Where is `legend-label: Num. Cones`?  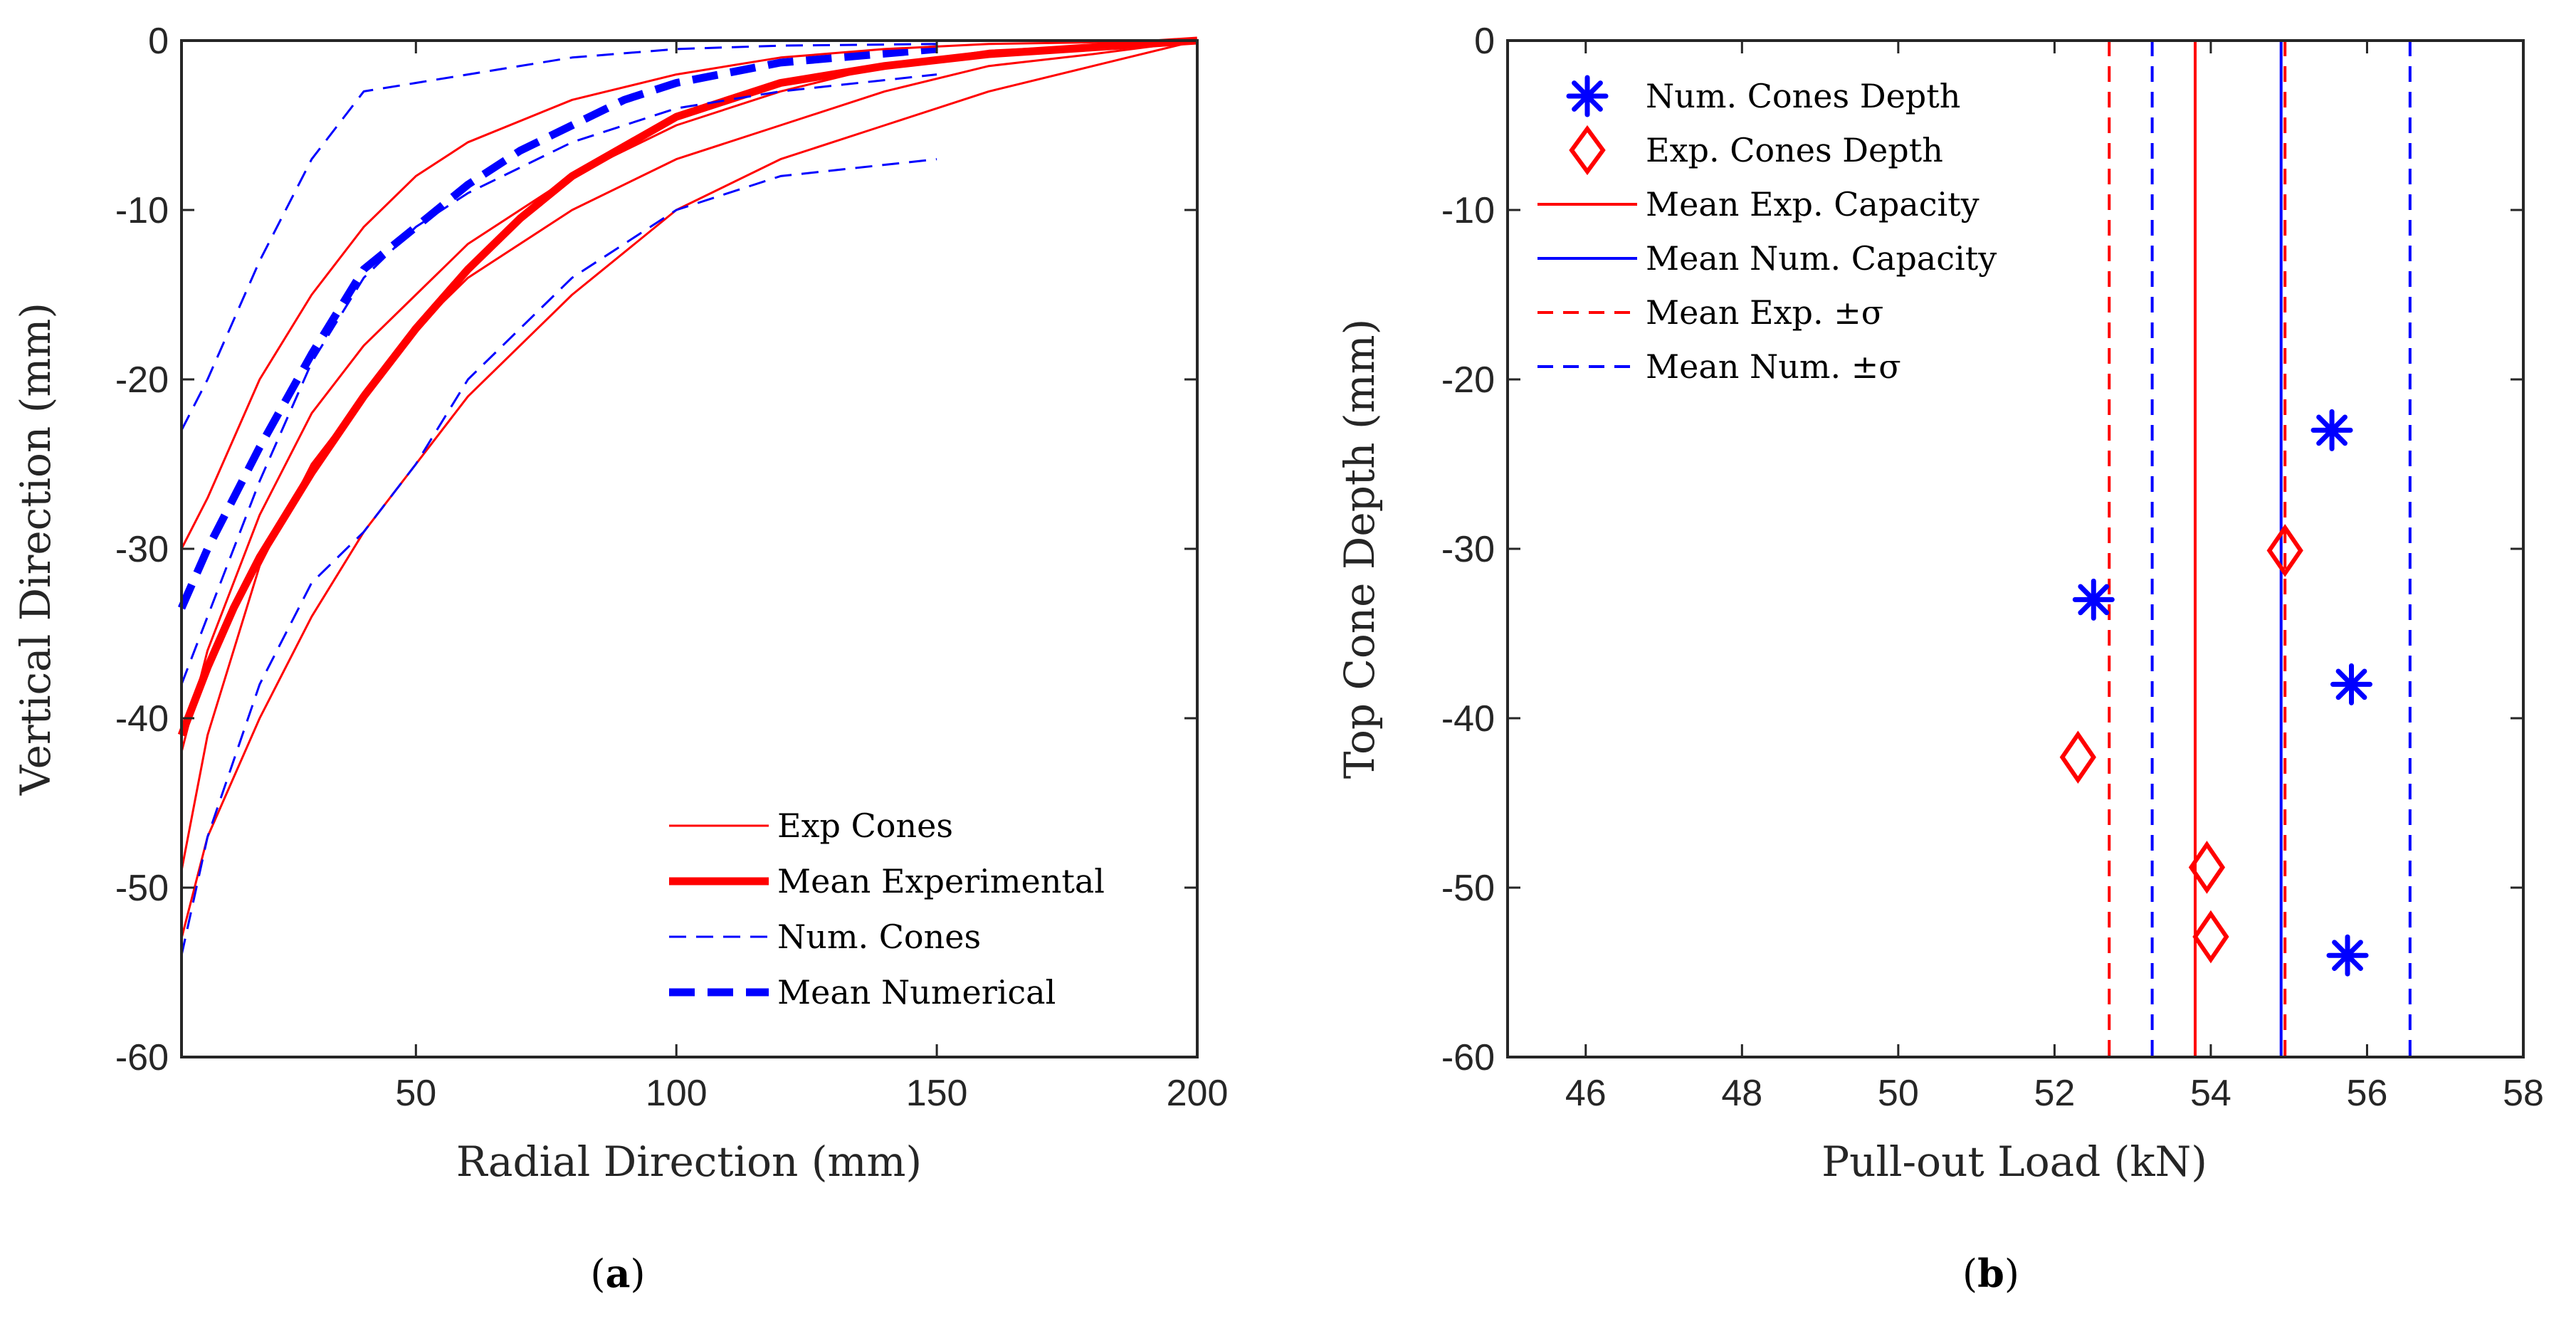 legend-label: Num. Cones is located at coordinates (879, 937).